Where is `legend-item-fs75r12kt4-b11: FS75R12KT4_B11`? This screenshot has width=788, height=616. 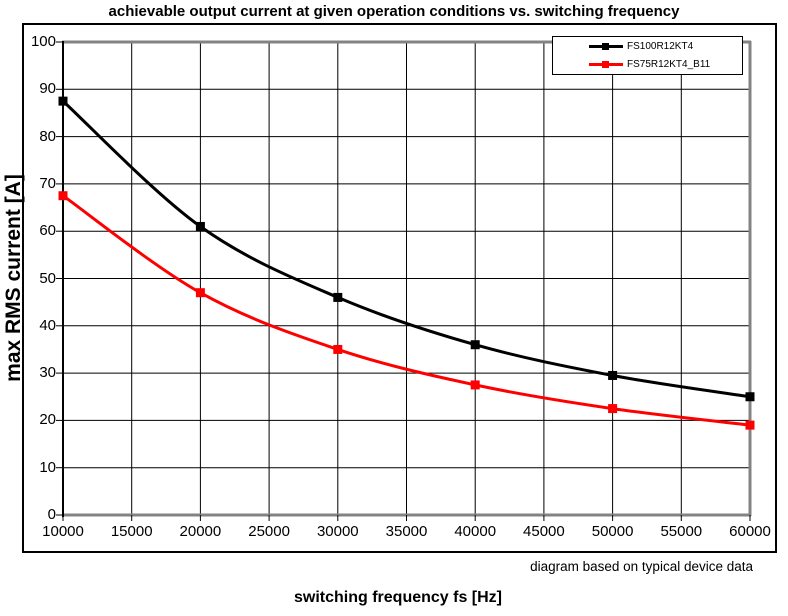 legend-item-fs75r12kt4-b11: FS75R12KT4_B11 is located at coordinates (665, 64).